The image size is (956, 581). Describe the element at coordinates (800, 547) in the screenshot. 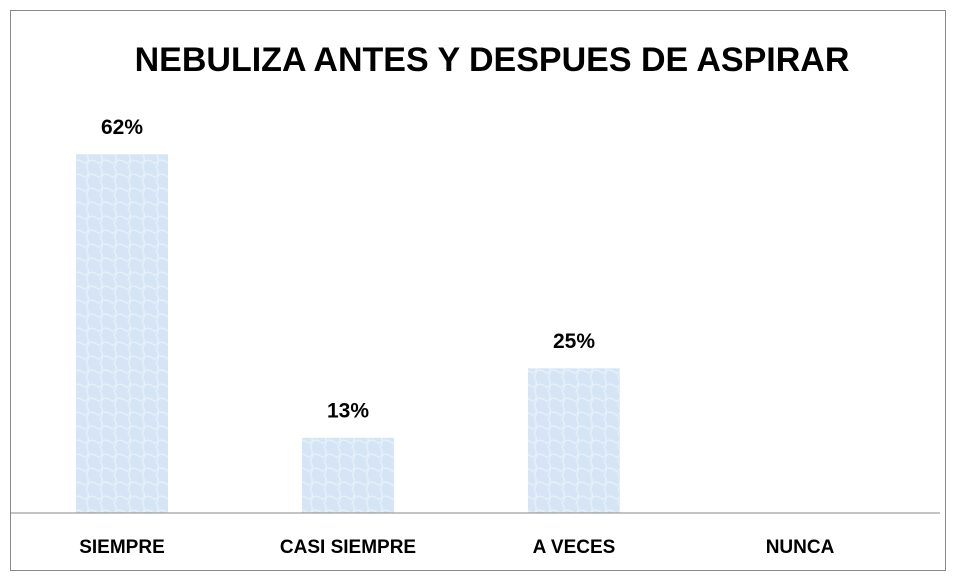

I see `x-tick-label: NUNCA` at that location.